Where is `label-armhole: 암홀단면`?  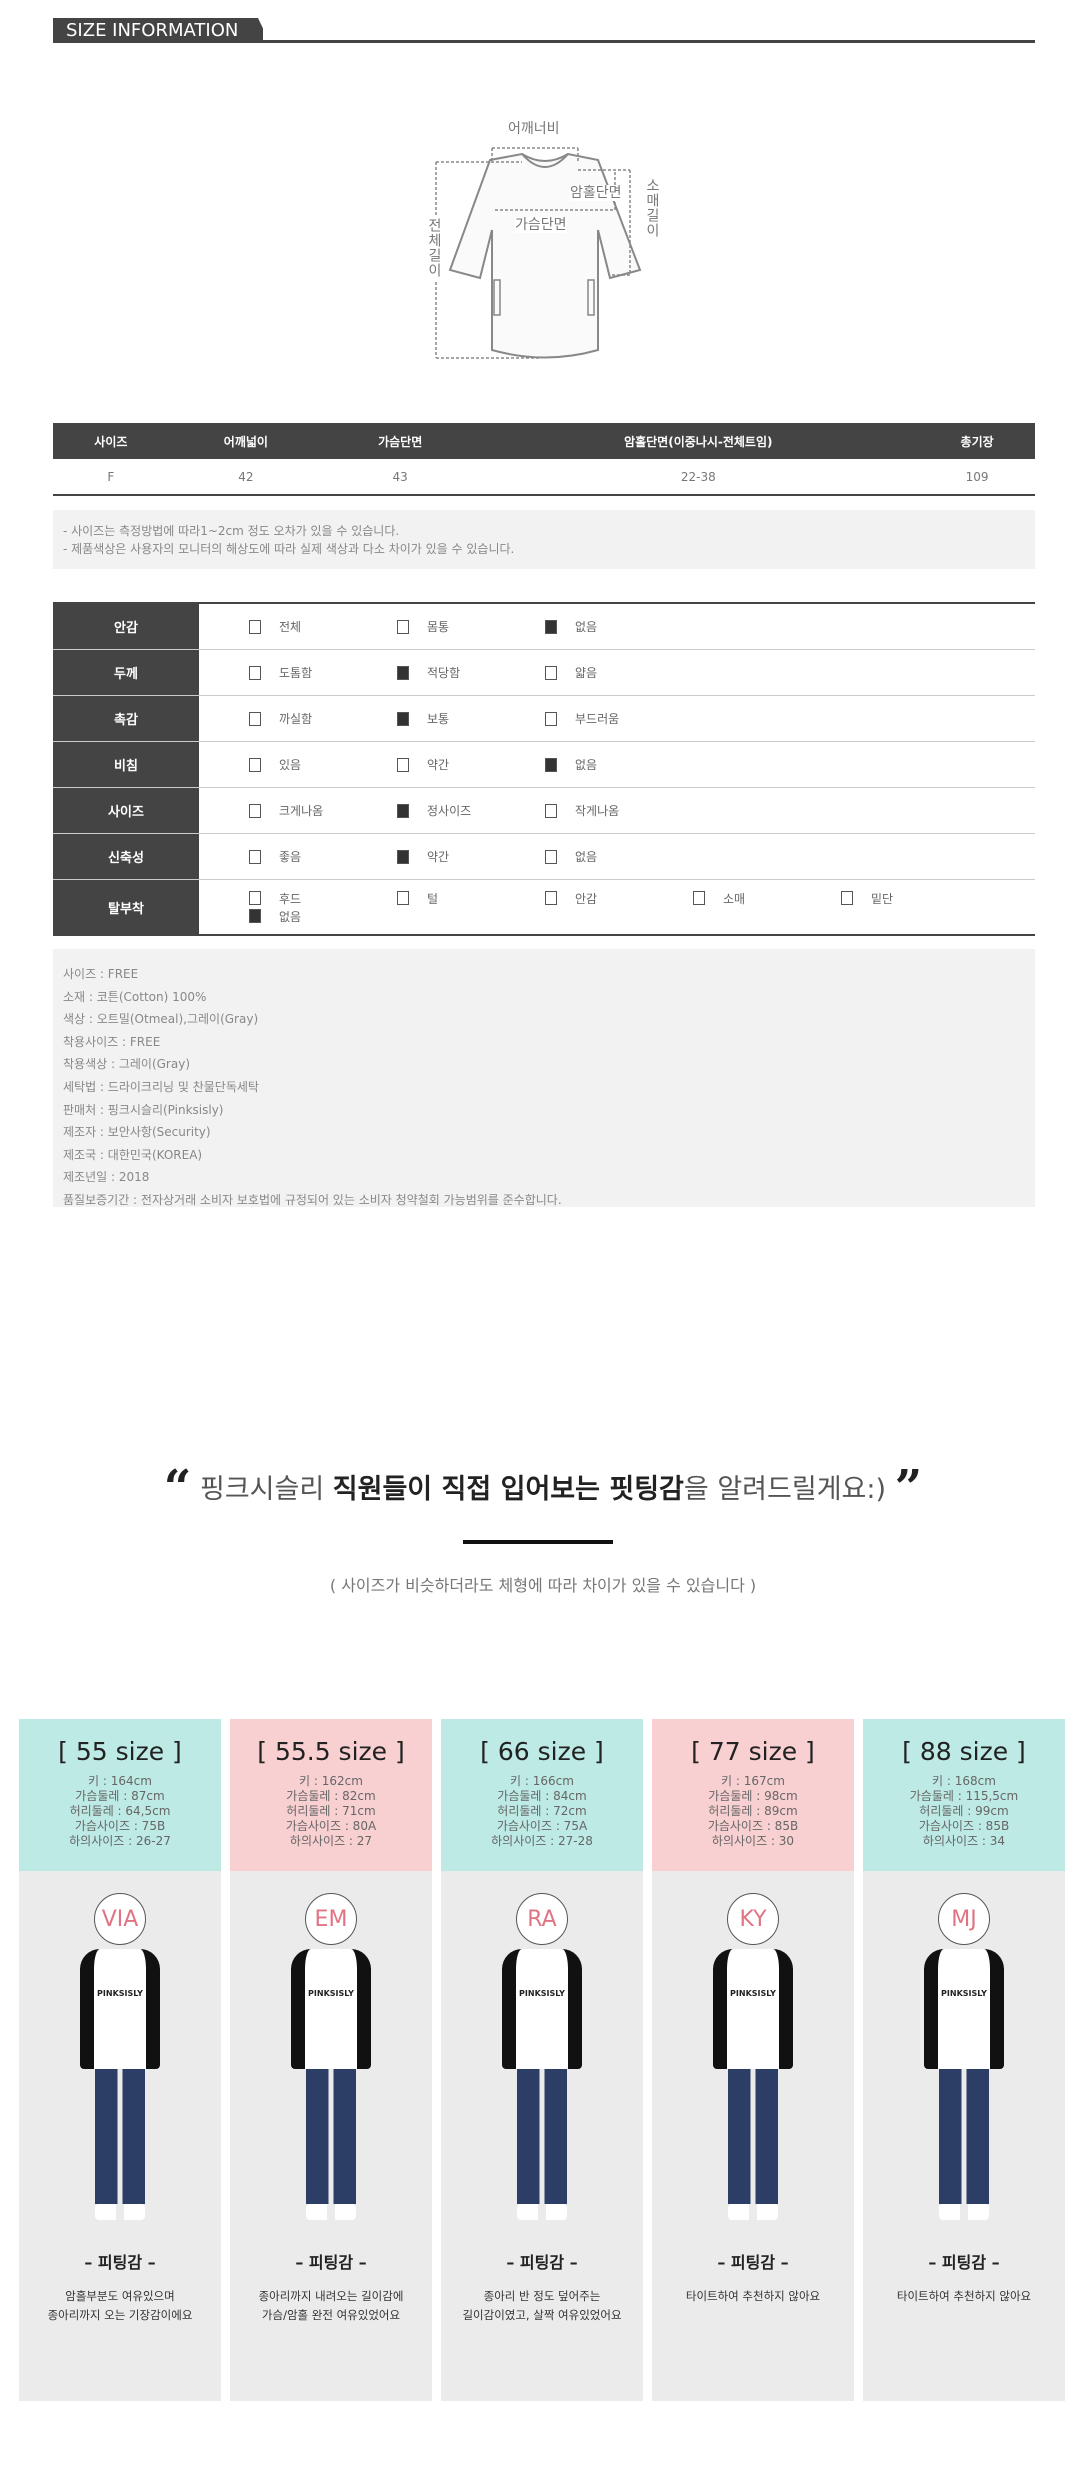
label-armhole: 암홀단면 is located at coordinates (596, 193).